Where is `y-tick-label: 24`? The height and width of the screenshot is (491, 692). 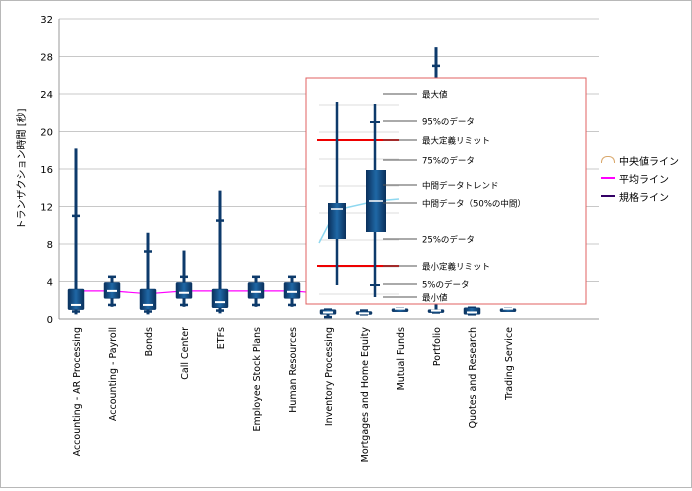 y-tick-label: 24 is located at coordinates (46, 95).